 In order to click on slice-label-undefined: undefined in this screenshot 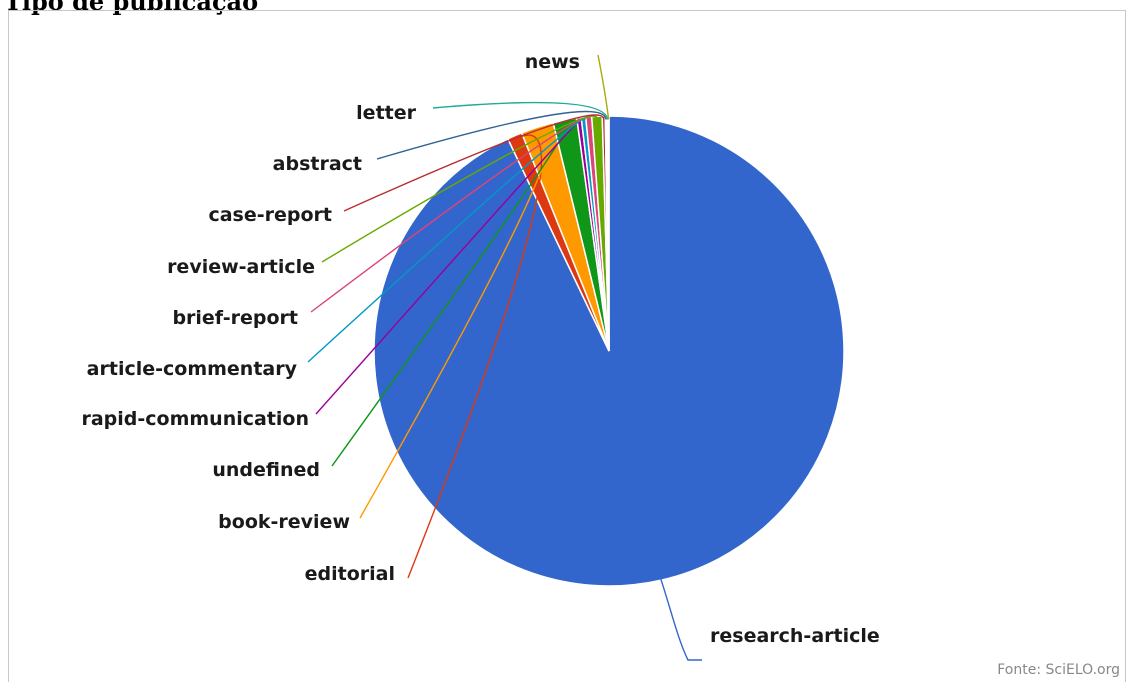, I will do `click(266, 470)`.